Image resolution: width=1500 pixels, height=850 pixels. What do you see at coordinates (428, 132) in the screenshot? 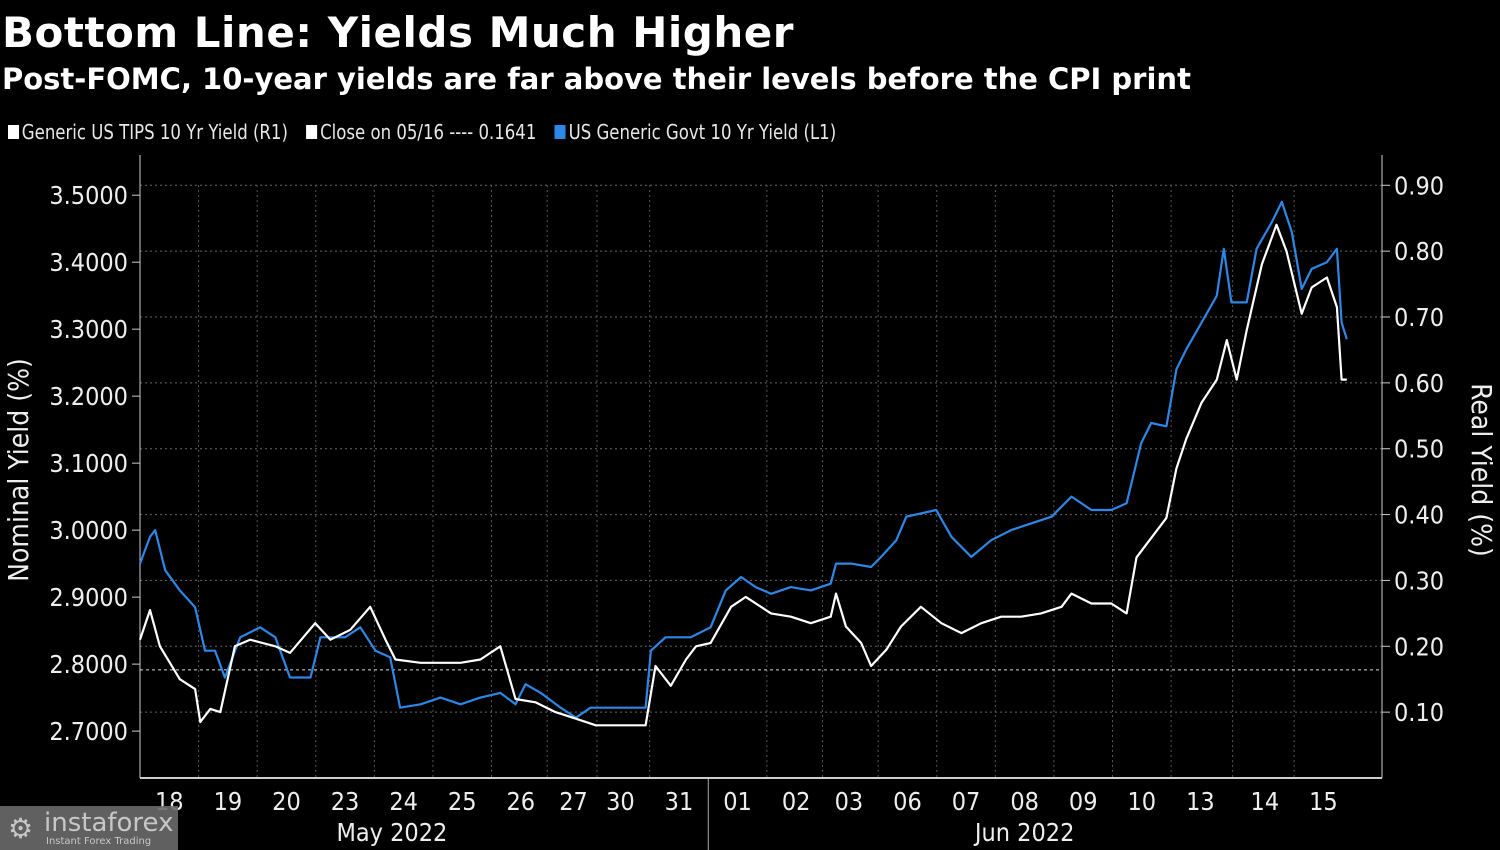
I see `legend-label: Close on 05/16 ---- 0.1641` at bounding box center [428, 132].